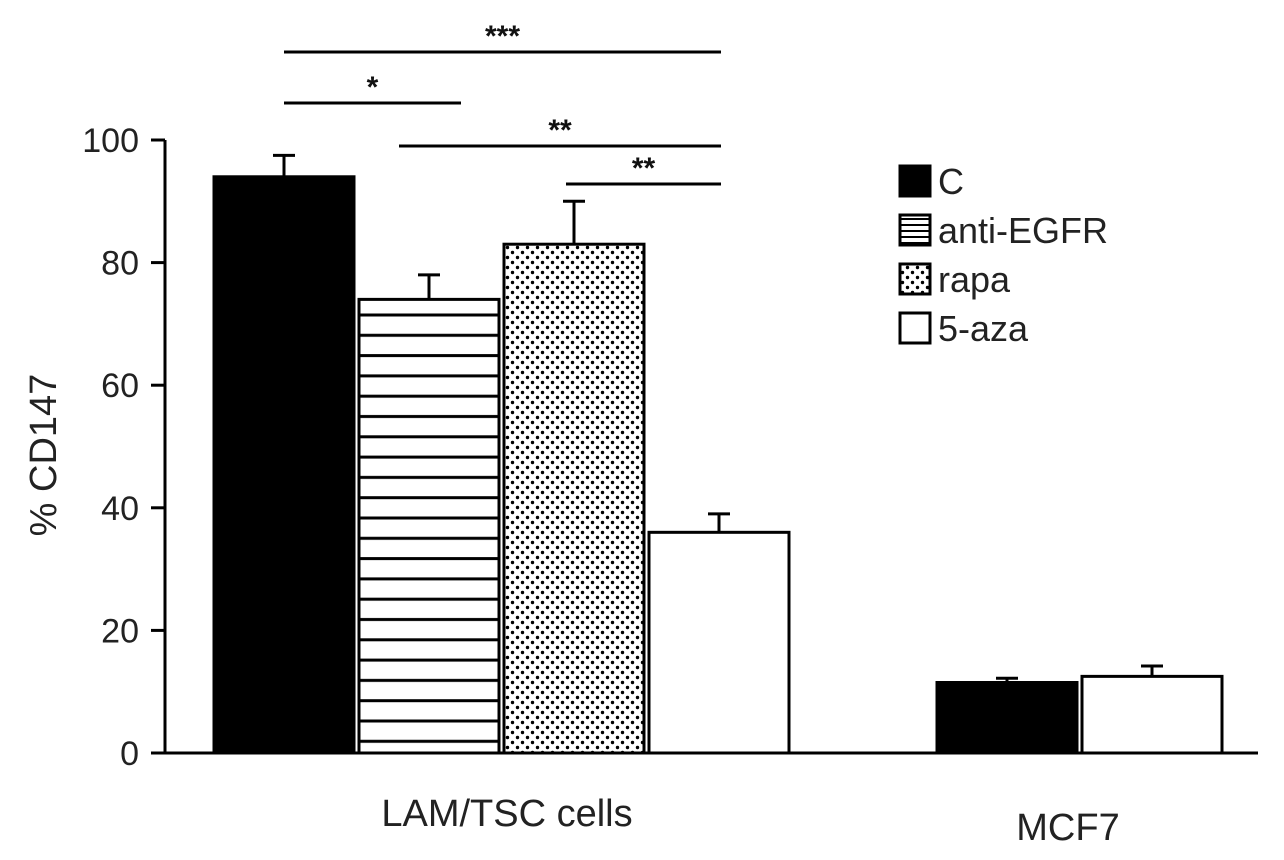 This screenshot has width=1284, height=860. Describe the element at coordinates (983, 328) in the screenshot. I see `legend-label-5-aza: 5-aza` at that location.